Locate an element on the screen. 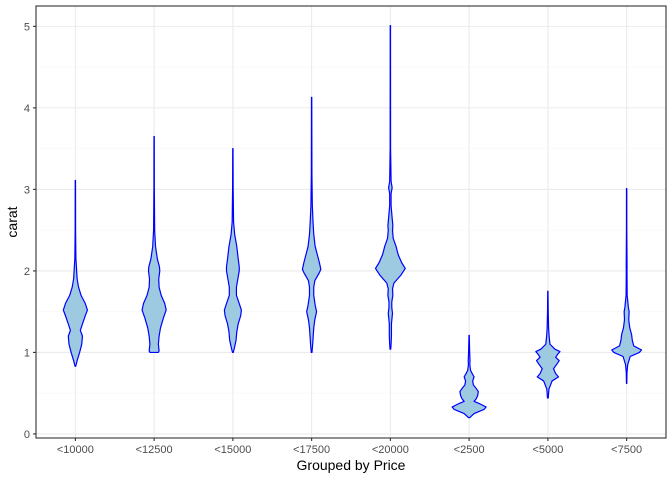 The height and width of the screenshot is (480, 672). y-tick-label: 0 is located at coordinates (27, 435).